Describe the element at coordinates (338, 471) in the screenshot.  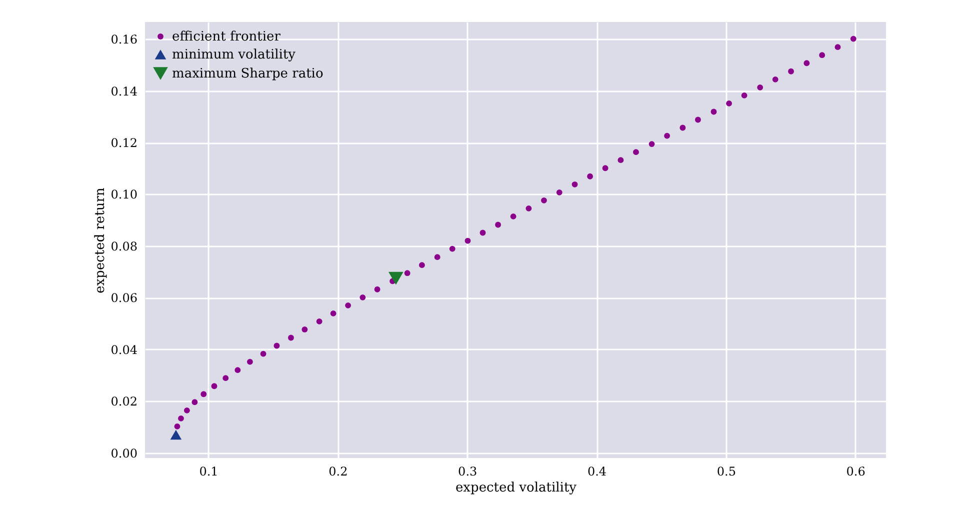
I see `x-tick-label: 0.2` at that location.